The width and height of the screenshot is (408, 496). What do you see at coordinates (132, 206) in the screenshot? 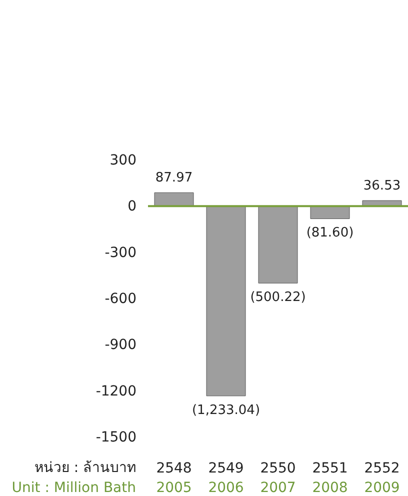
I see `y-tick-label: 0` at bounding box center [132, 206].